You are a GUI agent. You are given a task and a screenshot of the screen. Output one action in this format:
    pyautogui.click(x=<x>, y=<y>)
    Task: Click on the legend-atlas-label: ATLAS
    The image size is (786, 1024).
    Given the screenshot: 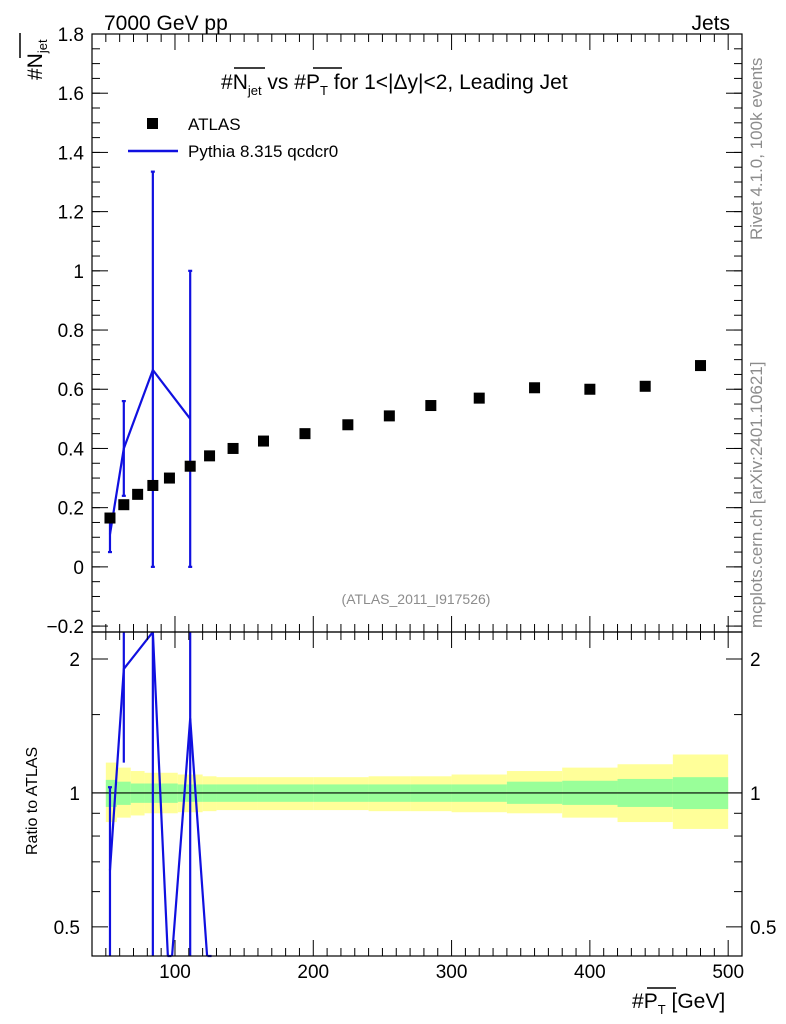 What is the action you would take?
    pyautogui.click(x=214, y=124)
    